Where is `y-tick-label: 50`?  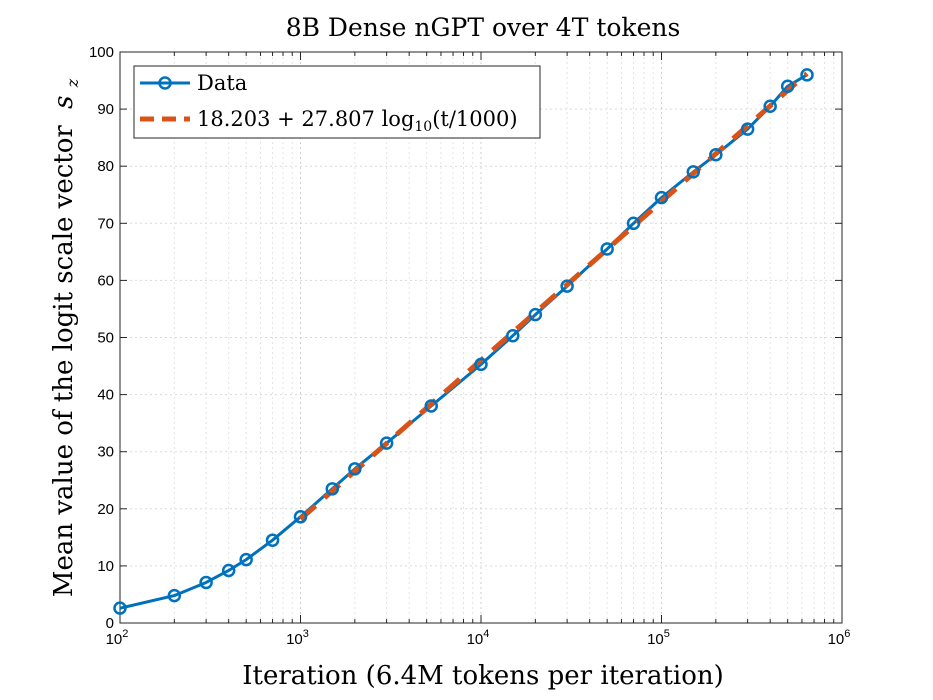
y-tick-label: 50 is located at coordinates (105, 338).